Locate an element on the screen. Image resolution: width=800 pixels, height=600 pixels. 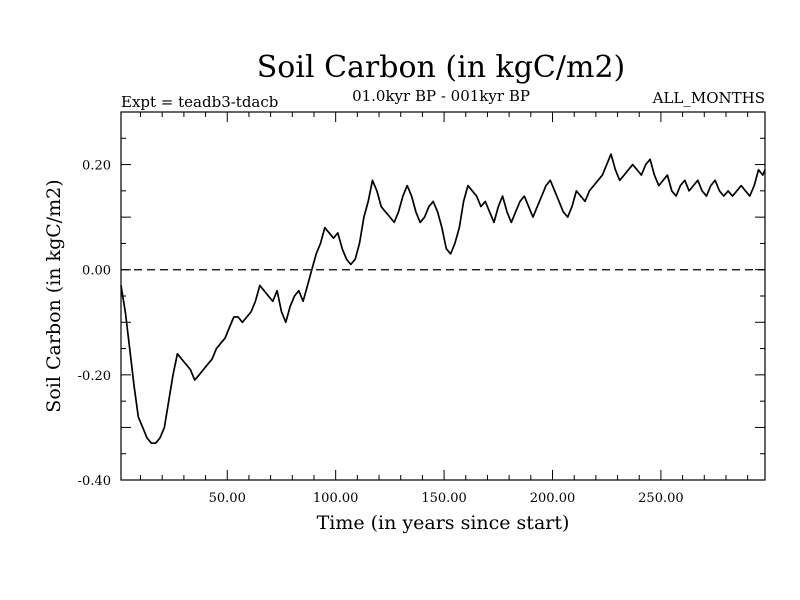
x-axis-label: Time (in years since start) is located at coordinates (443, 523).